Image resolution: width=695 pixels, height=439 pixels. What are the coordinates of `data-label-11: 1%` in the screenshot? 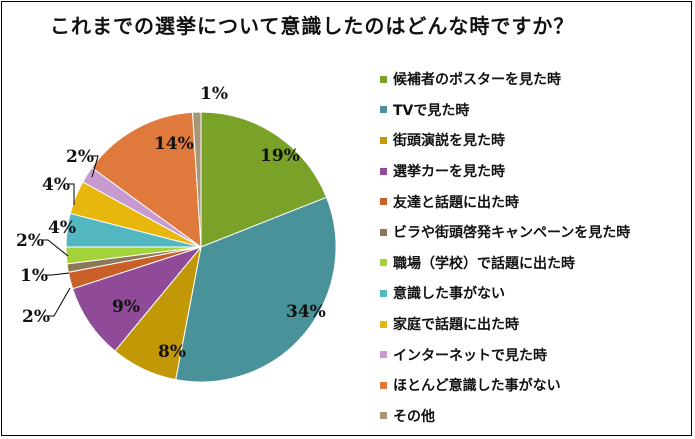 It's located at (214, 94).